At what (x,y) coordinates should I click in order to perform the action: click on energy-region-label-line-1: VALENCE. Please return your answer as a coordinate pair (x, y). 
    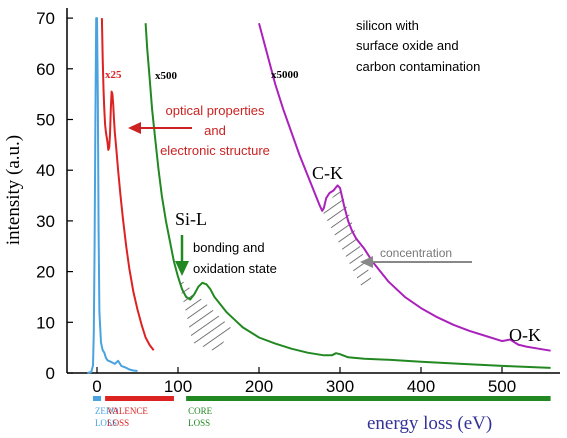
    Looking at the image, I should click on (127, 411).